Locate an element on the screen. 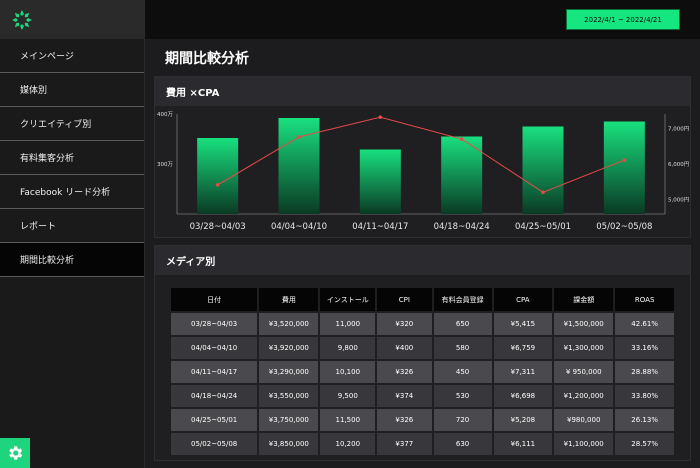 This screenshot has width=700, height=468. sidebar-item-3: 有料集客分析 is located at coordinates (72, 158).